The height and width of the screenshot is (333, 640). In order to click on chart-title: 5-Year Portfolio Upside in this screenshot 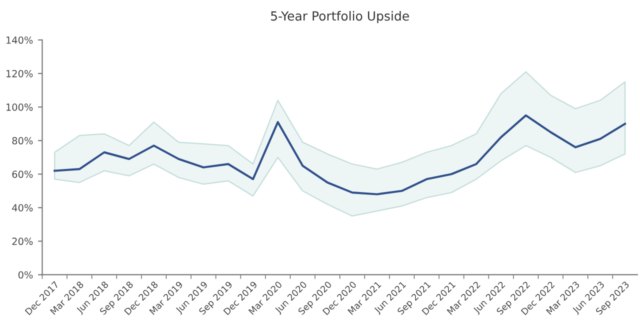, I will do `click(340, 17)`.